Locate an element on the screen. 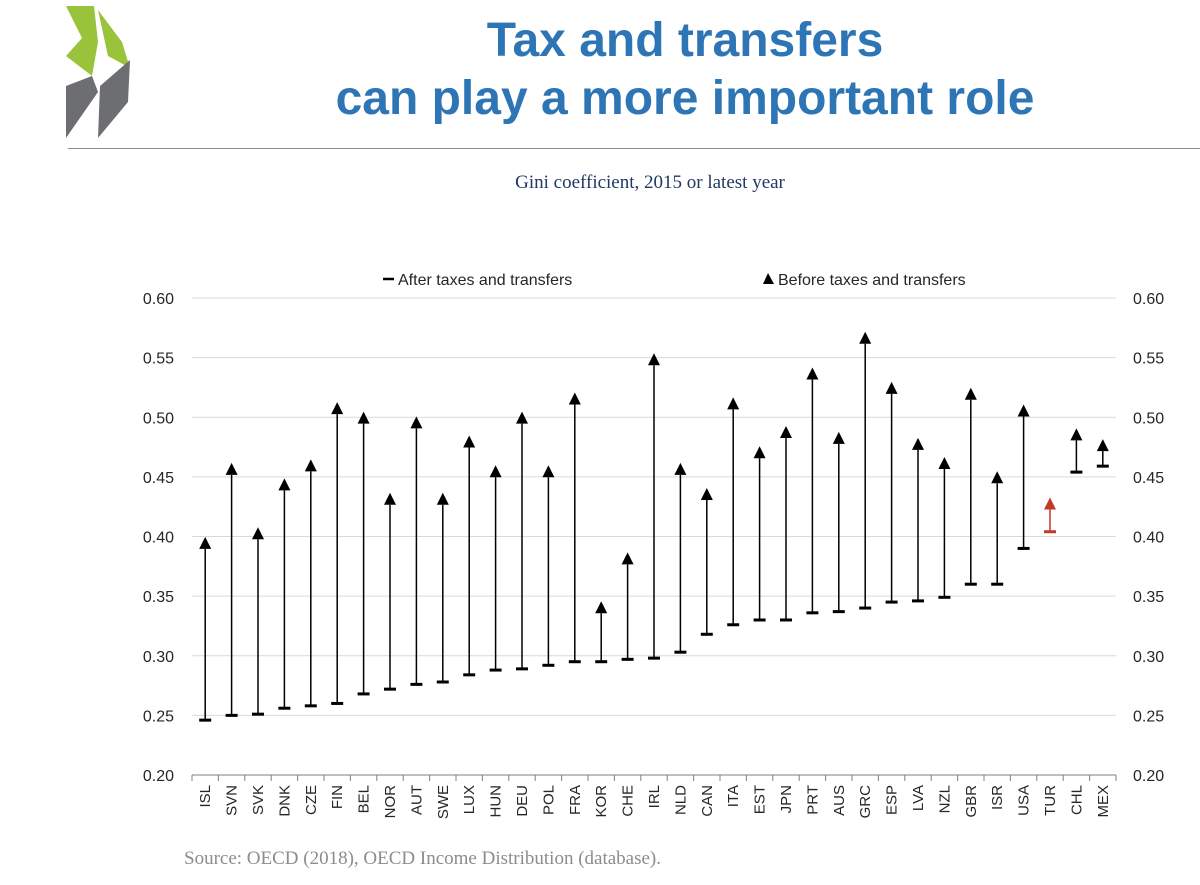 Image resolution: width=1200 pixels, height=885 pixels. y-tick-label-right: 0.60 is located at coordinates (1148, 299).